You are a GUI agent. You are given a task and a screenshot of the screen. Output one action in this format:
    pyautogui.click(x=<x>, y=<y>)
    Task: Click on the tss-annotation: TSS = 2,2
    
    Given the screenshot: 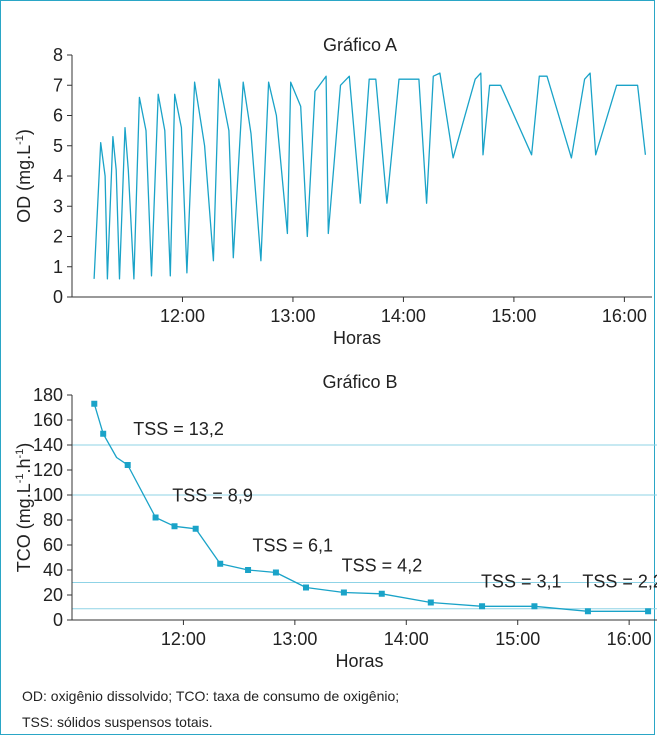 What is the action you would take?
    pyautogui.click(x=619, y=582)
    